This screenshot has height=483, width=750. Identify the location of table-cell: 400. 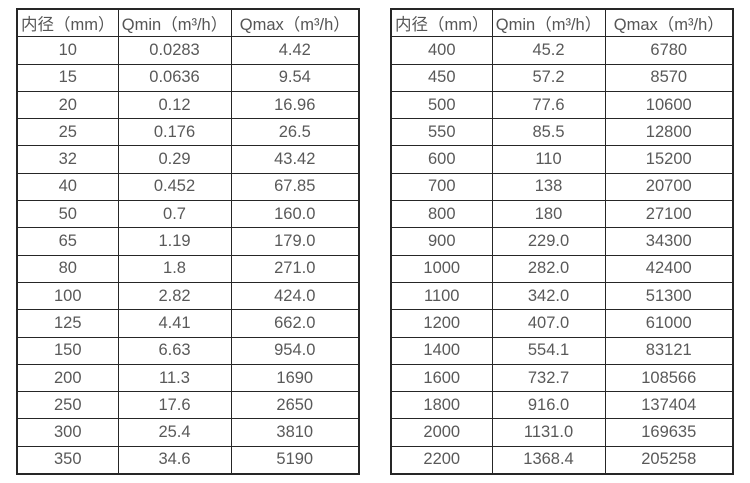
(441, 50).